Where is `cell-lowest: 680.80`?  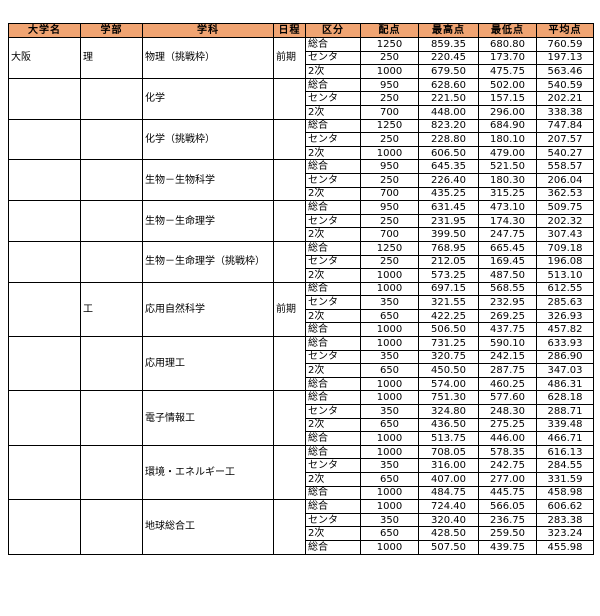 cell-lowest: 680.80 is located at coordinates (507, 44).